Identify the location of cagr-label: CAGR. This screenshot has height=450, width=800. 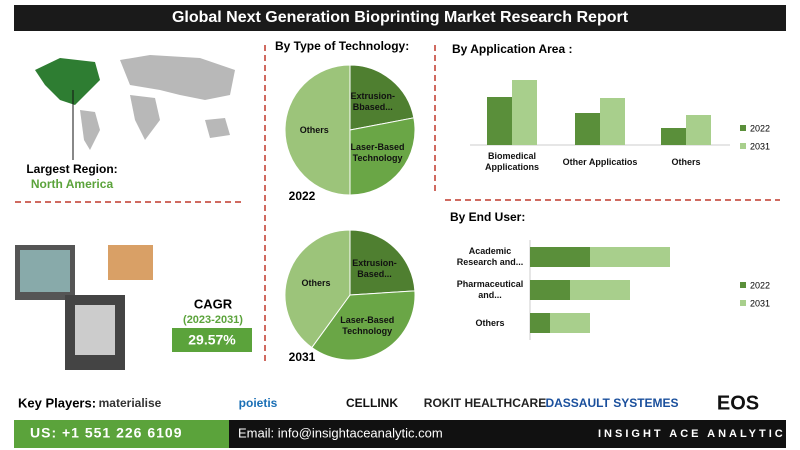
(213, 303).